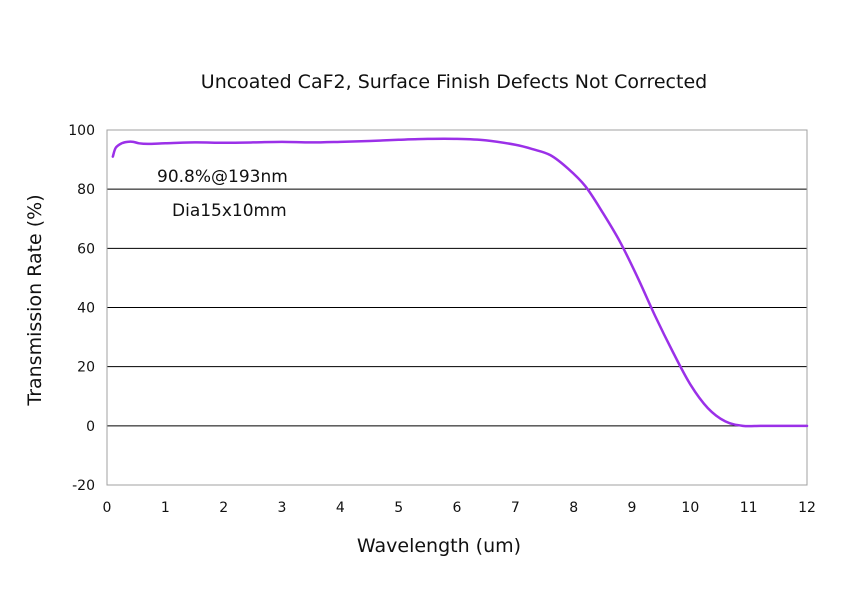  Describe the element at coordinates (83, 486) in the screenshot. I see `y-tick-label: -20` at that location.